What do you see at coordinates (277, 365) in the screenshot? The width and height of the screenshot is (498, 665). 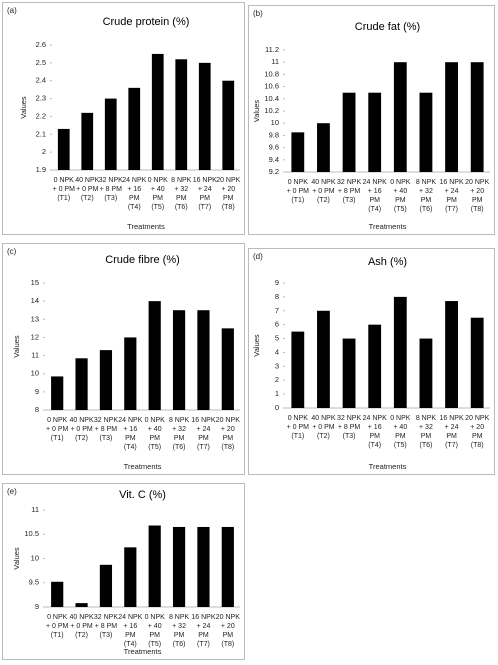 I see `y-tick-label: 3` at bounding box center [277, 365].